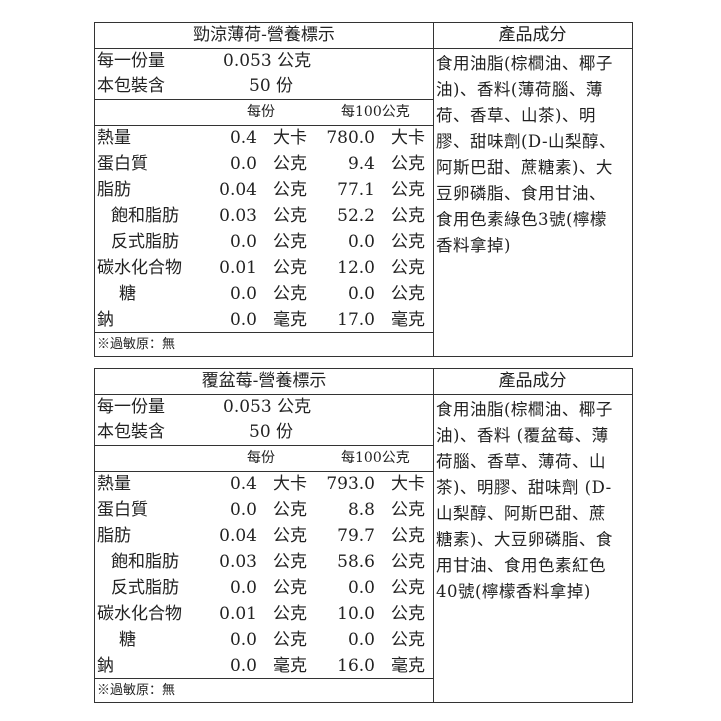 This screenshot has height=721, width=721. I want to click on per-100g-value: 52.2, so click(356, 216).